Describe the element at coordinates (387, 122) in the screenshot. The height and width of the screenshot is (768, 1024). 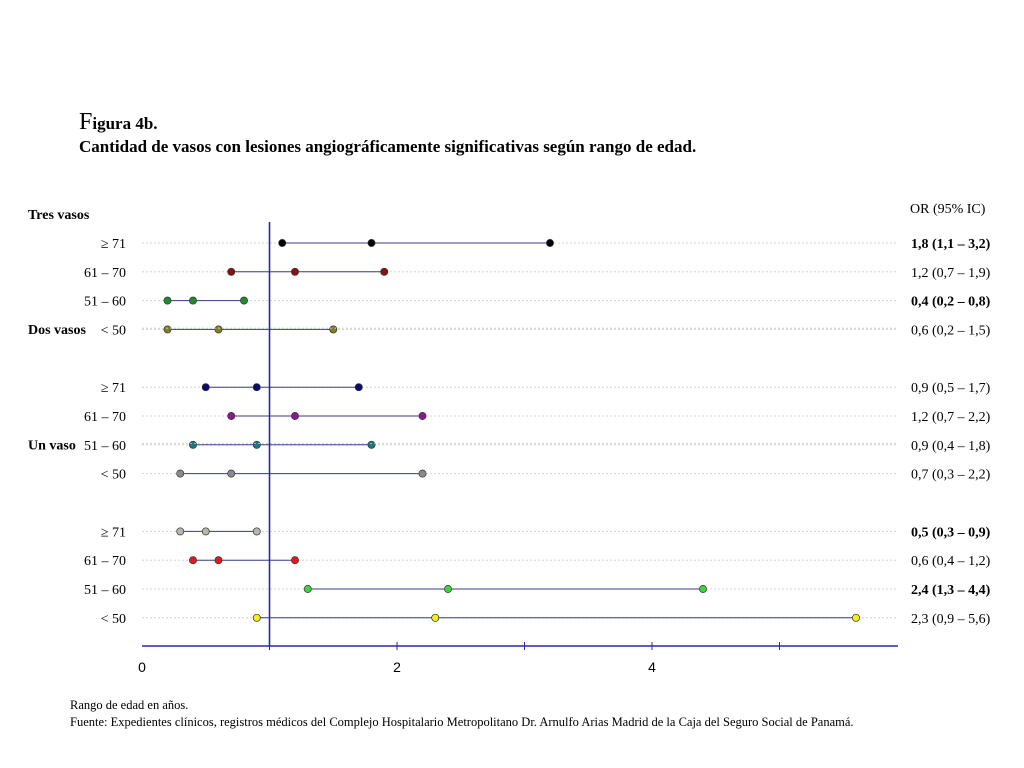
I see `figure-label: Figura 4b.` at that location.